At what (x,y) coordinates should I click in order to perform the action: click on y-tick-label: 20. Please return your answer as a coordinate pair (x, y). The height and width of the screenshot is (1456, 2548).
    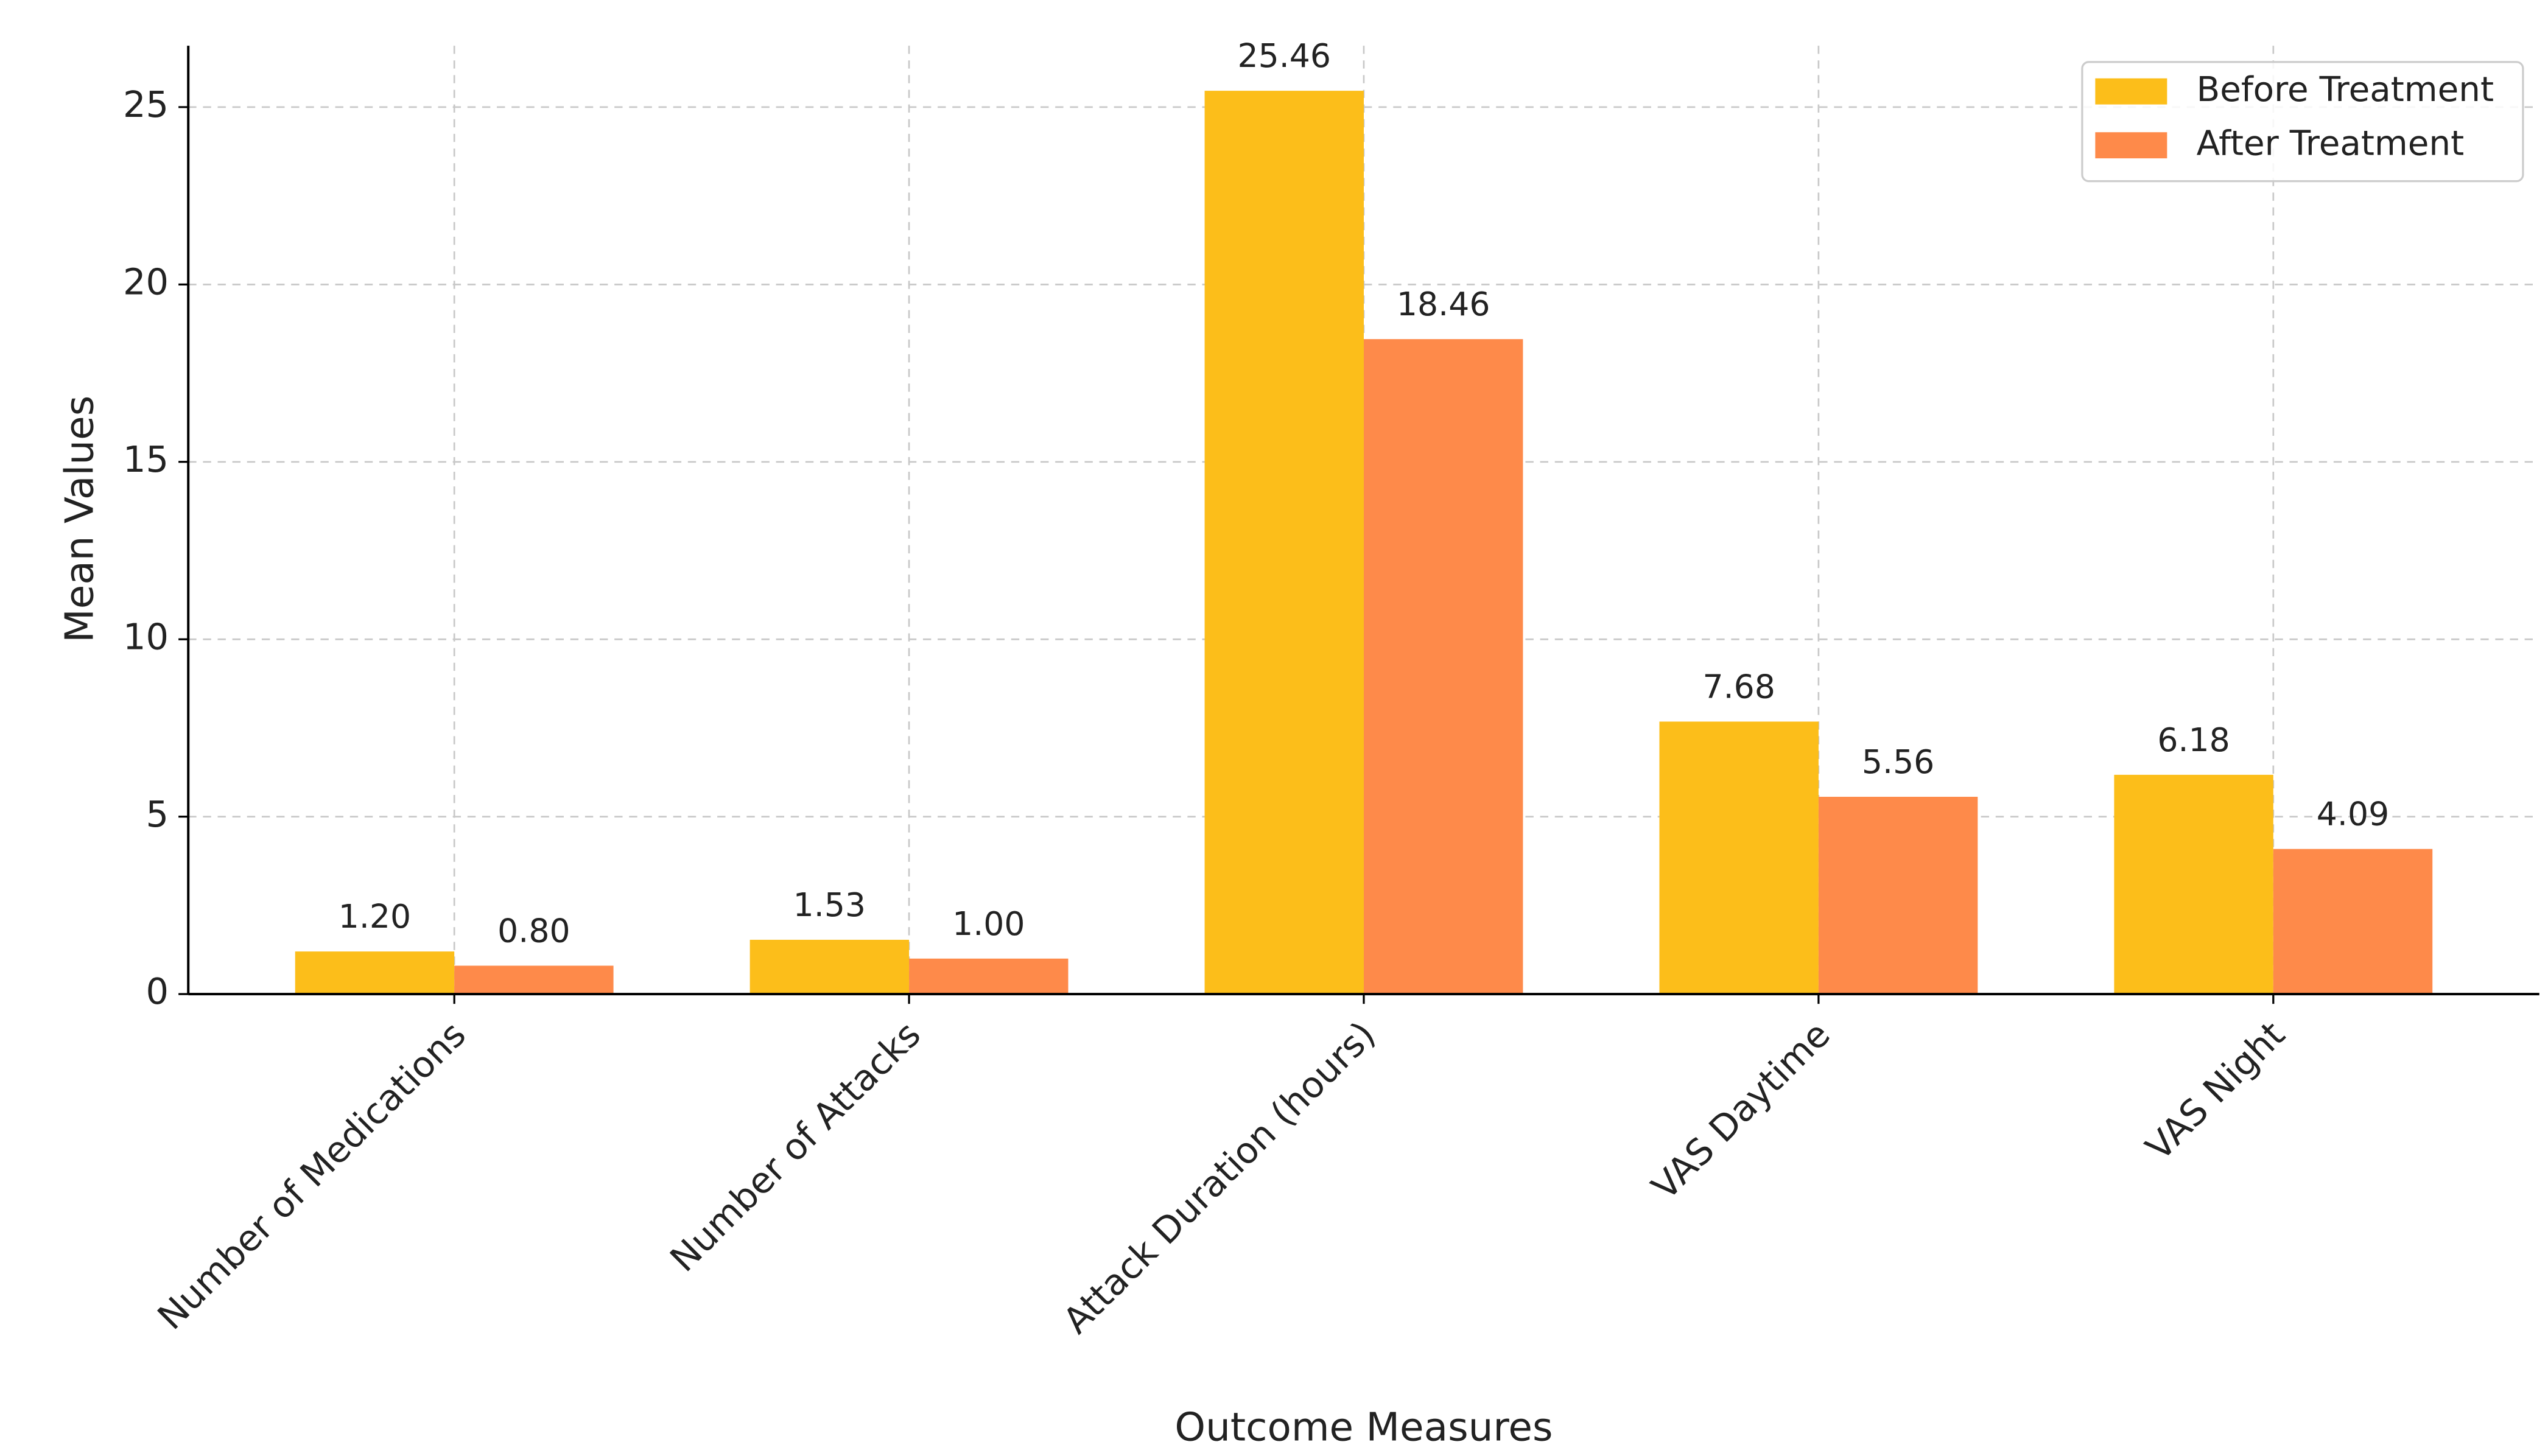
    Looking at the image, I should click on (146, 282).